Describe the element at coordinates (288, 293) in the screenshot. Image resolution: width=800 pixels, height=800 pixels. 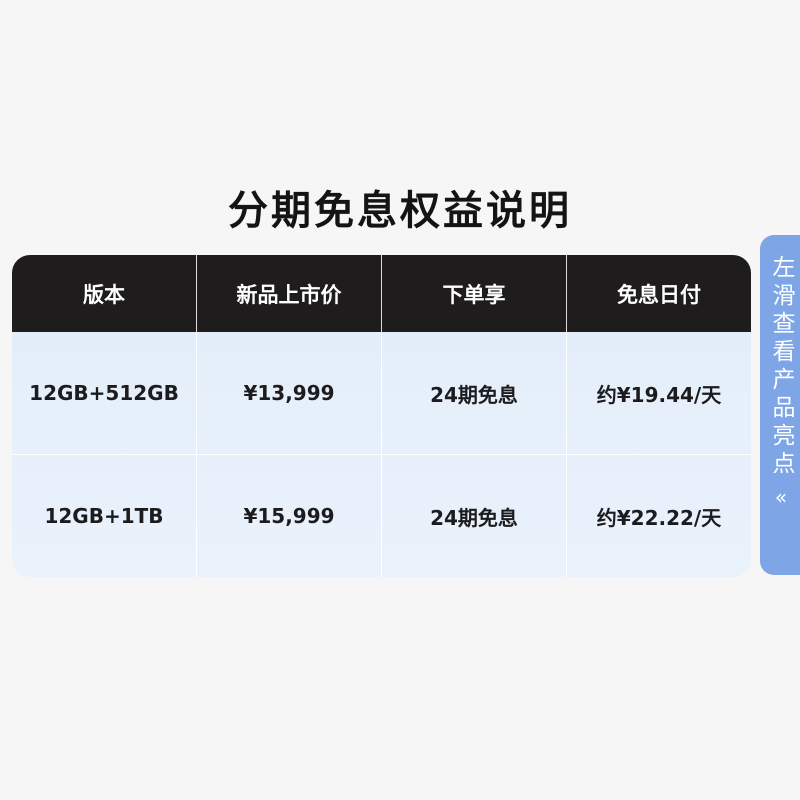
I see `header-price: 新品上市价` at that location.